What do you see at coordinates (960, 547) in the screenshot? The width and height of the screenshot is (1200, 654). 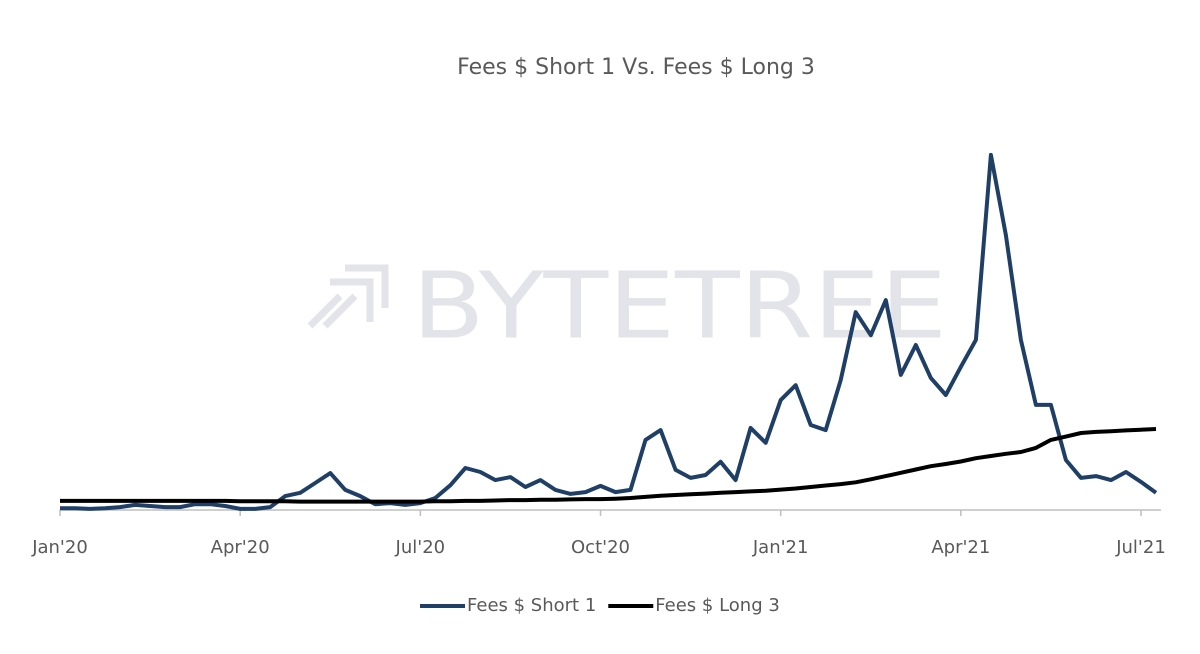 I see `x-tick-label: Apr'21` at bounding box center [960, 547].